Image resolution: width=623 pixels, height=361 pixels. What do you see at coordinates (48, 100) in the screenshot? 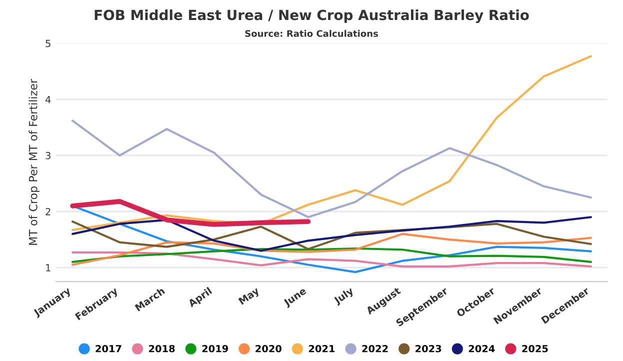
I see `y-tick-label: 4` at bounding box center [48, 100].